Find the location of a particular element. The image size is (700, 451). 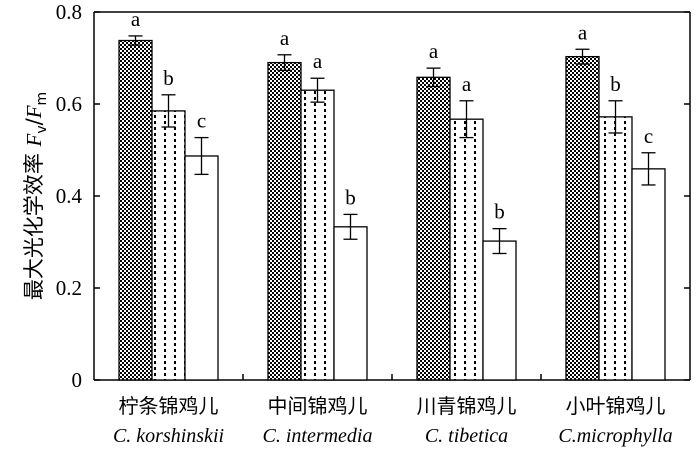

y-tick-label: 0 is located at coordinates (77, 380).